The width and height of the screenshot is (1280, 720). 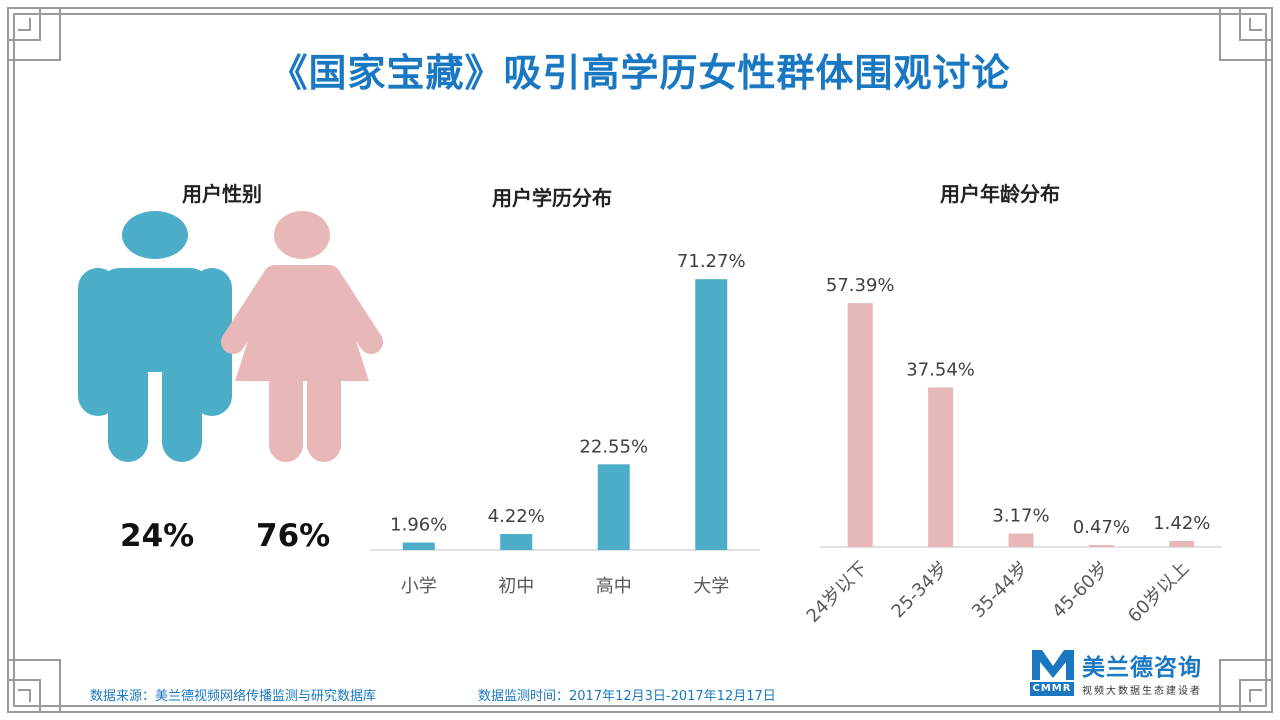 I want to click on education-chart-title: 用户学历分布, so click(x=552, y=198).